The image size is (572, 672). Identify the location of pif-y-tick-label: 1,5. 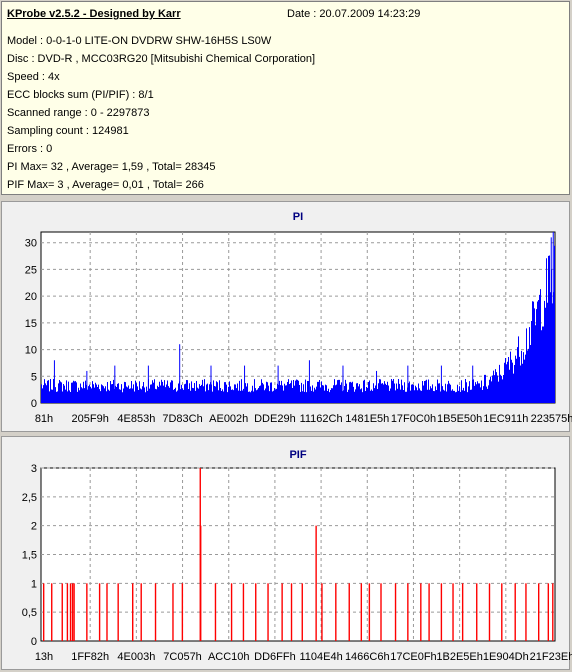
(29, 556).